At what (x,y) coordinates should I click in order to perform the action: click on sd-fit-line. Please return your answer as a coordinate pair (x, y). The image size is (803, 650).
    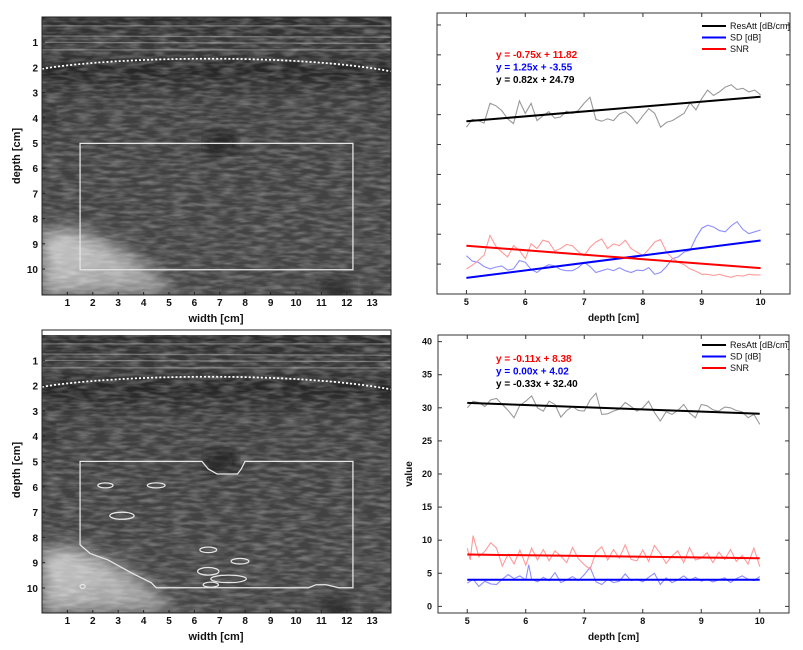
    Looking at the image, I should click on (613, 259).